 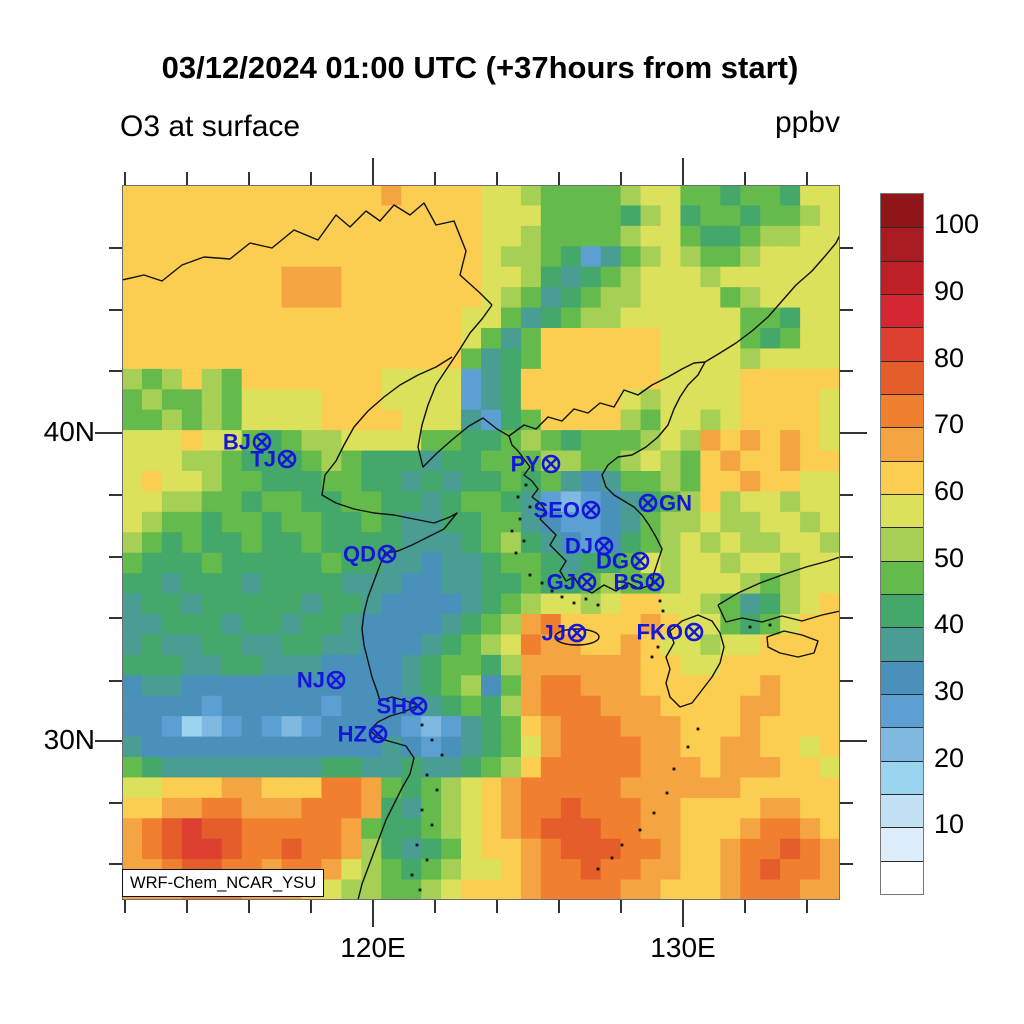 I want to click on station-seo: SEO, so click(x=567, y=510).